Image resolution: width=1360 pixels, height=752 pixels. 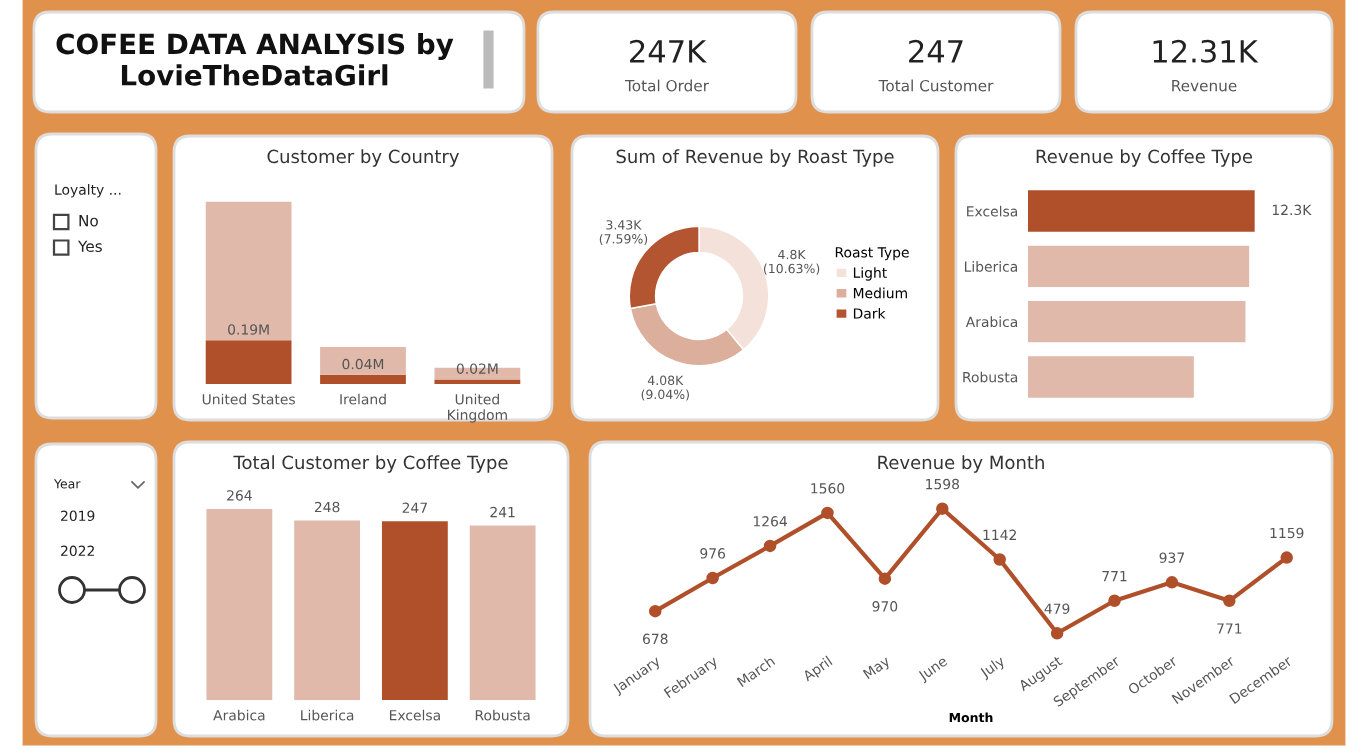 I want to click on chart-title: Sum of Revenue by Roast Type, so click(x=755, y=158).